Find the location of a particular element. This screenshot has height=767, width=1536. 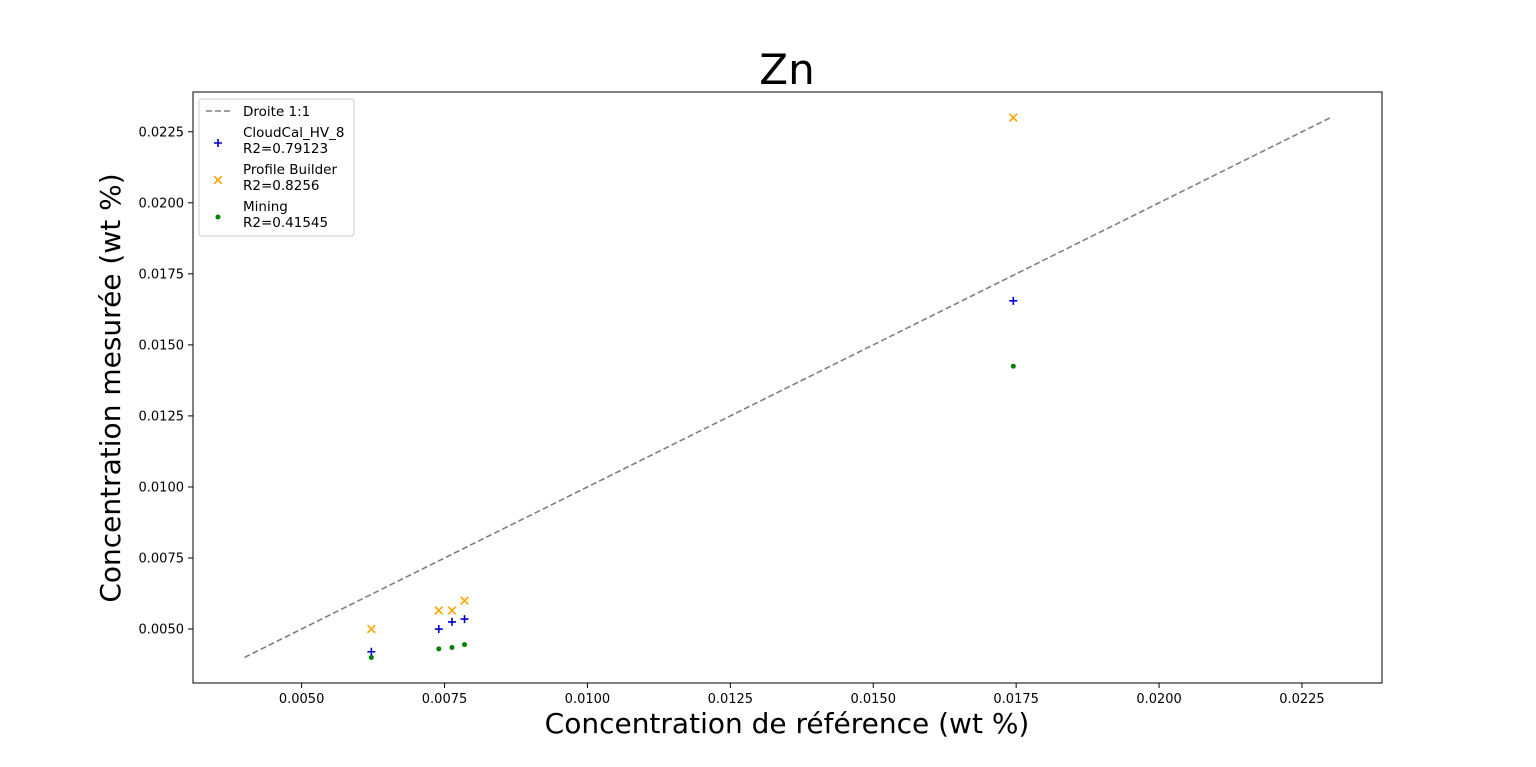

y-tick-label: 0.0075 is located at coordinates (162, 558).